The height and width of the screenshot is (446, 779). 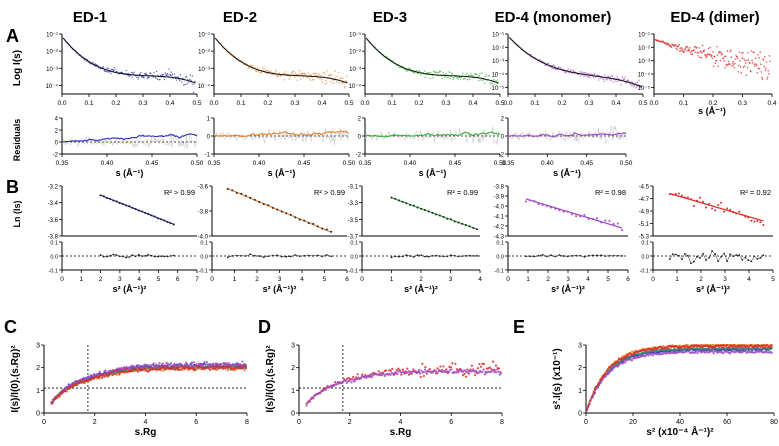 I want to click on A5-xtick-label: 0.3, so click(x=742, y=103).